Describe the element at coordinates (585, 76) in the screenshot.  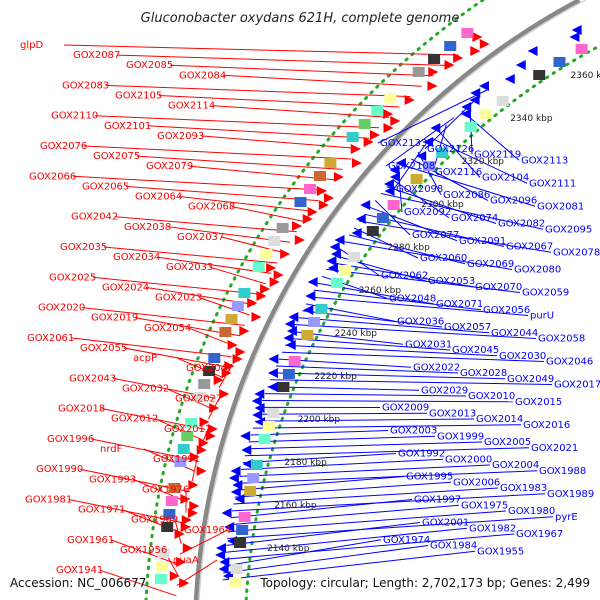
I see `kbp-tick-label: 2360 kbp` at that location.